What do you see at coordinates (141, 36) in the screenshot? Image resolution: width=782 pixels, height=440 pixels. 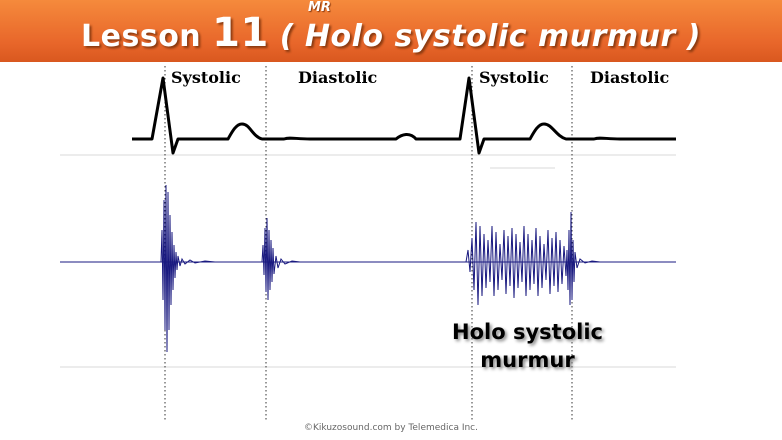 I see `lesson-word: Lesson` at bounding box center [141, 36].